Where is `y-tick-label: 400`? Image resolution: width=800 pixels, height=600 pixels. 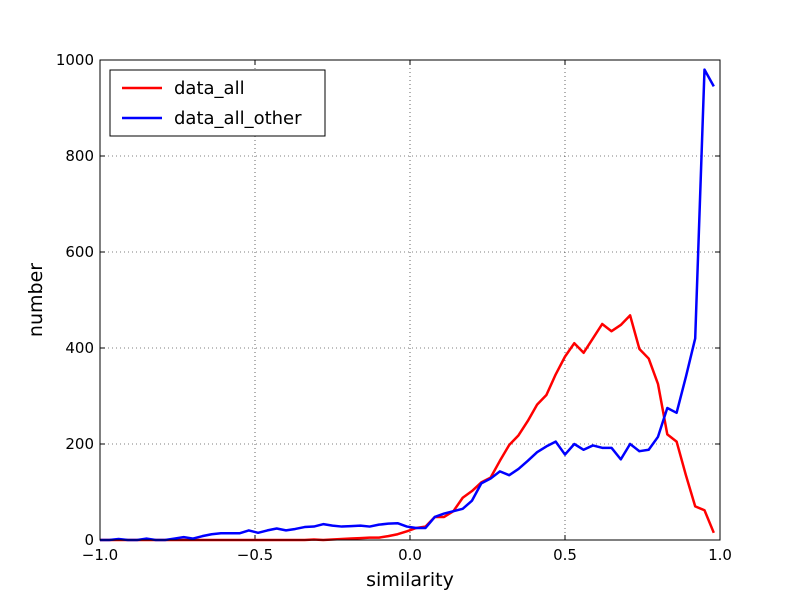
y-tick-label: 400 is located at coordinates (79, 348).